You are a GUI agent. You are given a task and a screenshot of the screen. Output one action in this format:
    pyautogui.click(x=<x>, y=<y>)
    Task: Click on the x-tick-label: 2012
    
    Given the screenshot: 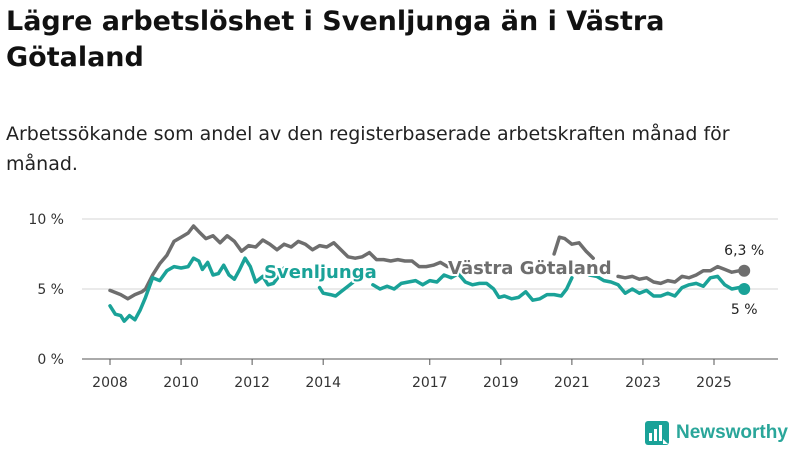 What is the action you would take?
    pyautogui.click(x=252, y=383)
    